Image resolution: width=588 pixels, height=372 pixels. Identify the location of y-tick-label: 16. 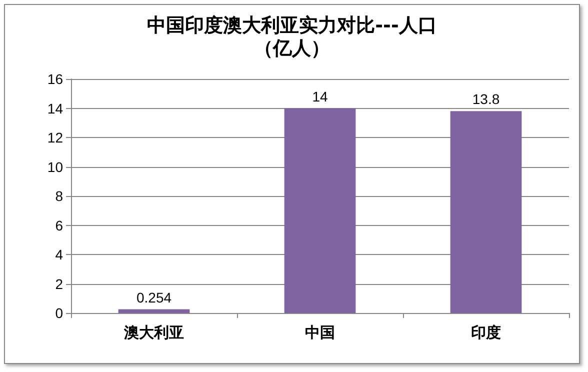
(55, 79).